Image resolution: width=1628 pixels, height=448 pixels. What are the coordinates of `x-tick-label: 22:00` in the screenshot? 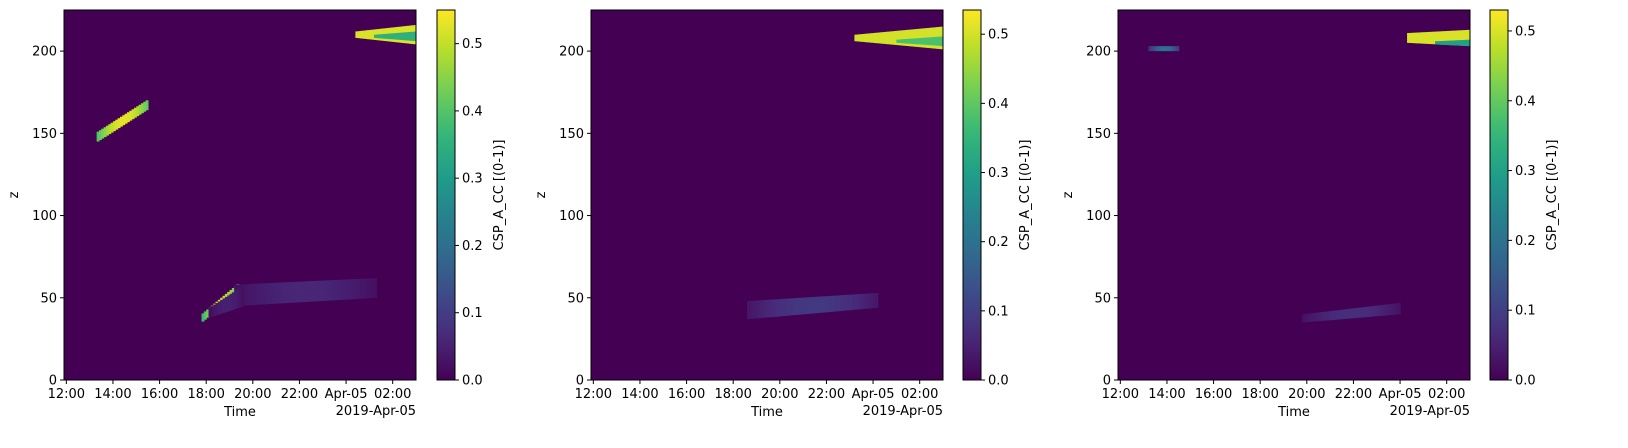 It's located at (299, 394).